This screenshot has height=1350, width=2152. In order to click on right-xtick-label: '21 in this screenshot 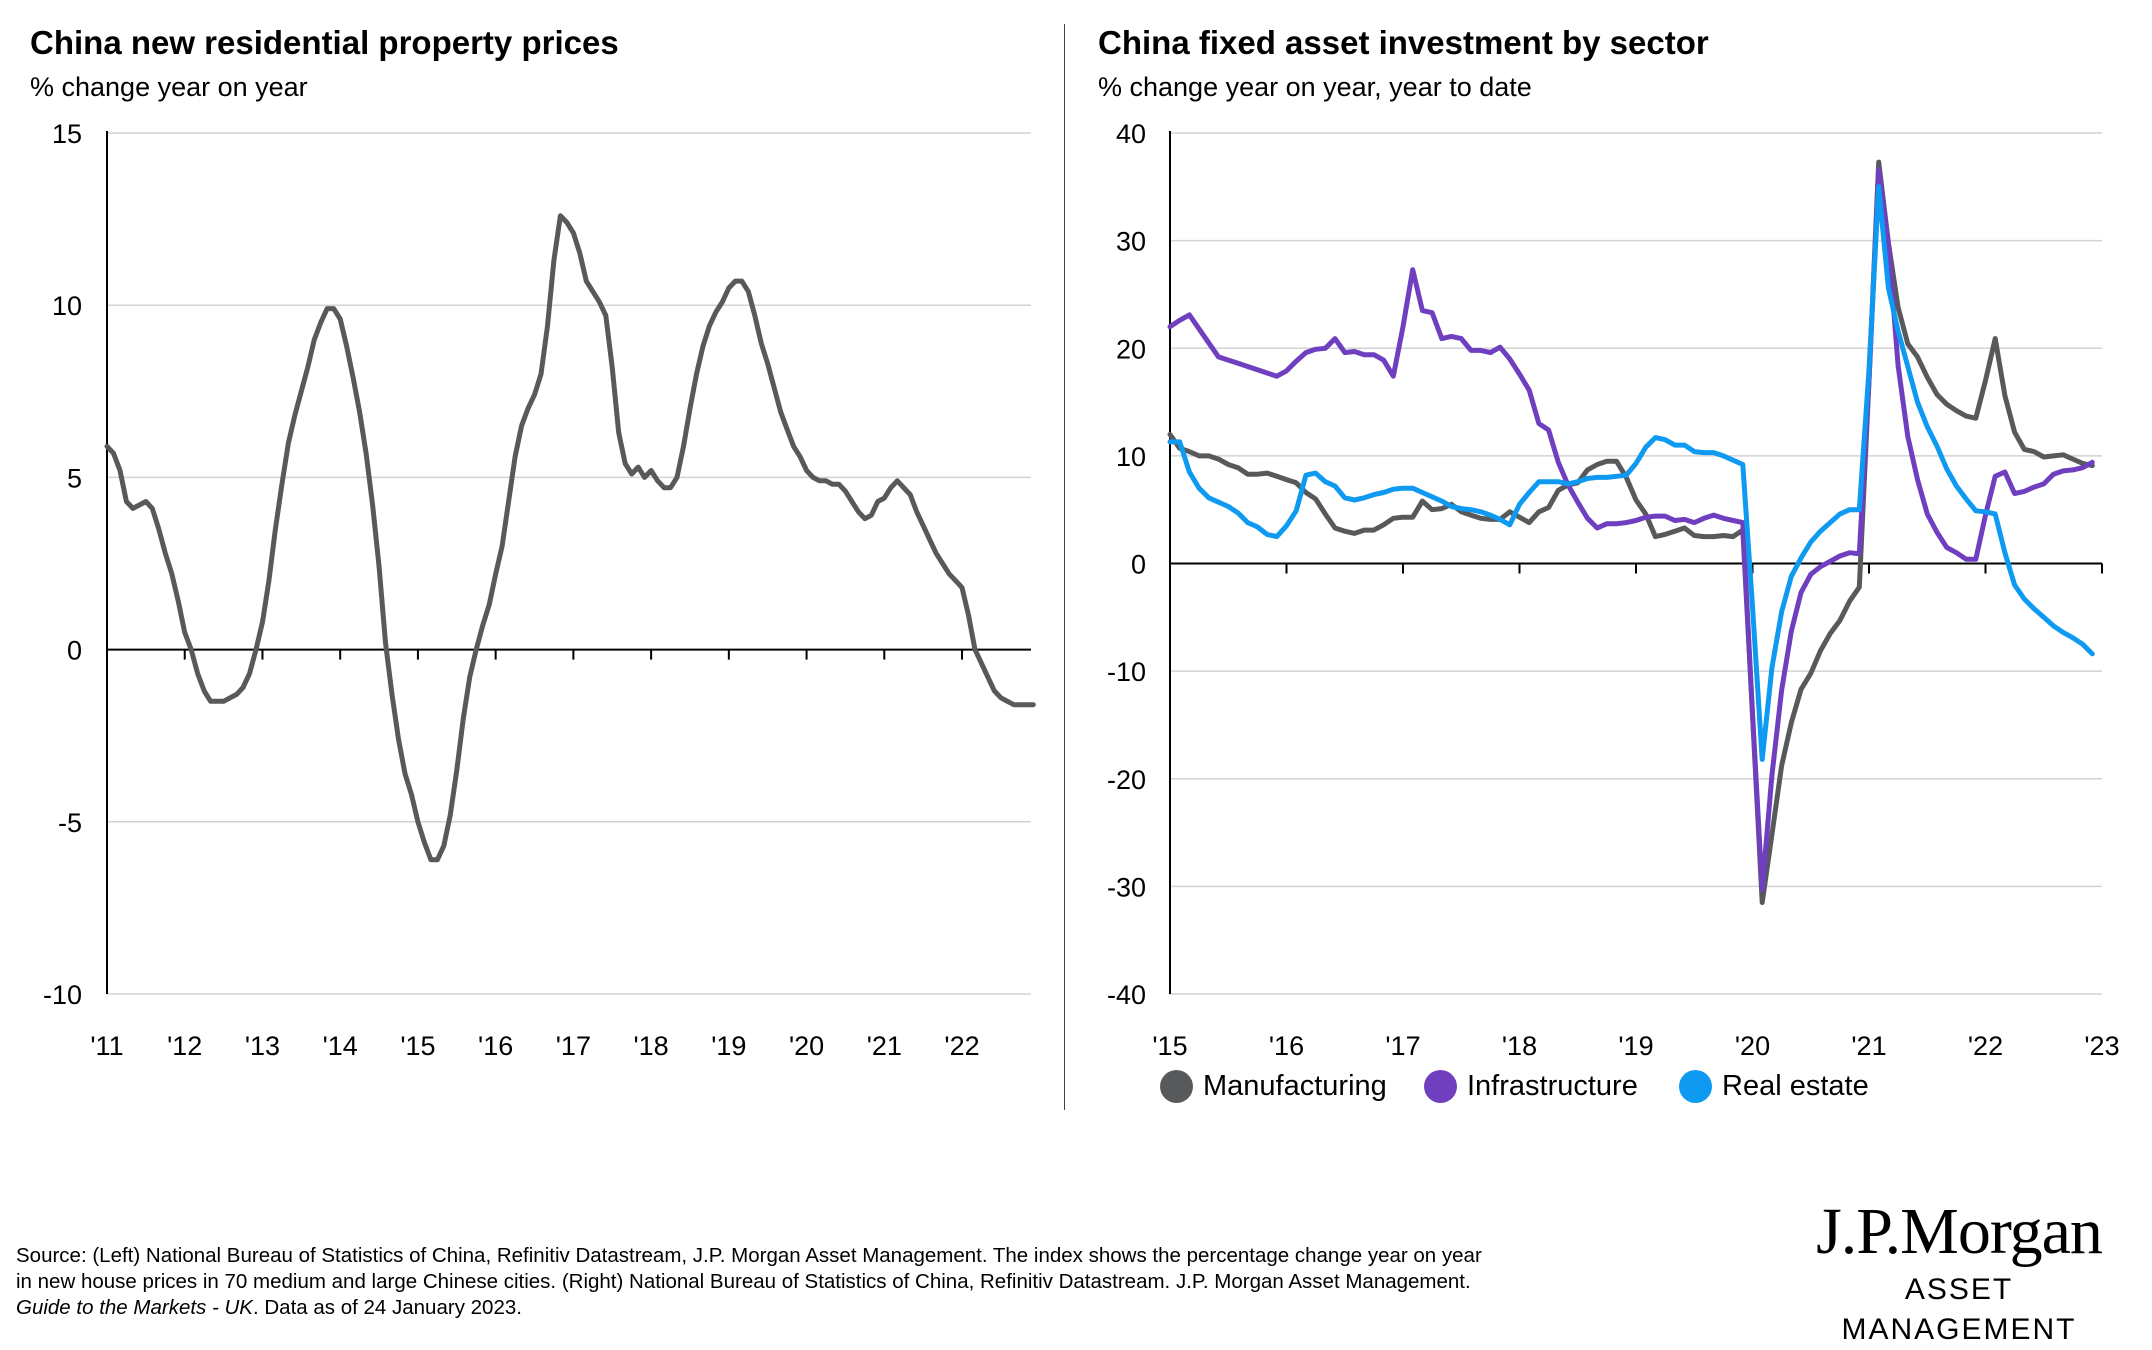, I will do `click(1868, 1046)`.